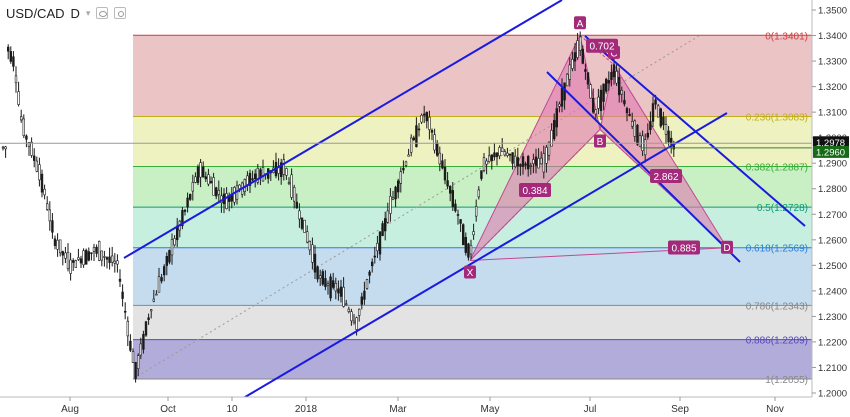 This screenshot has width=850, height=417. I want to click on gear-icon, so click(120, 13).